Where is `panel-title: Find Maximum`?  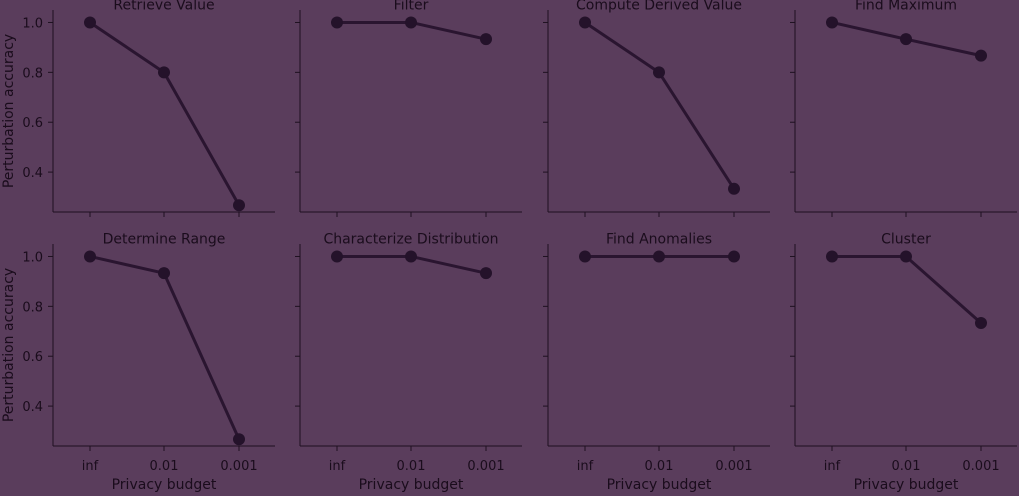 panel-title: Find Maximum is located at coordinates (906, 7).